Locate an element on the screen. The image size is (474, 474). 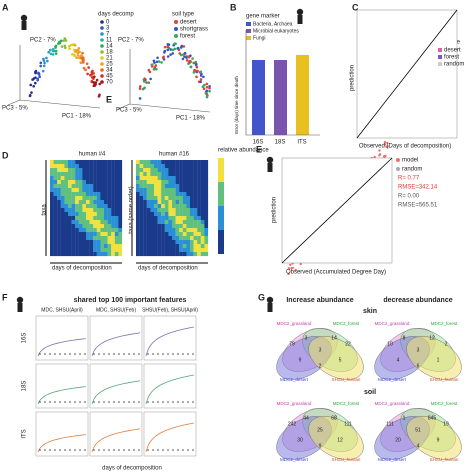
legend: model is located at coordinates (410, 161).